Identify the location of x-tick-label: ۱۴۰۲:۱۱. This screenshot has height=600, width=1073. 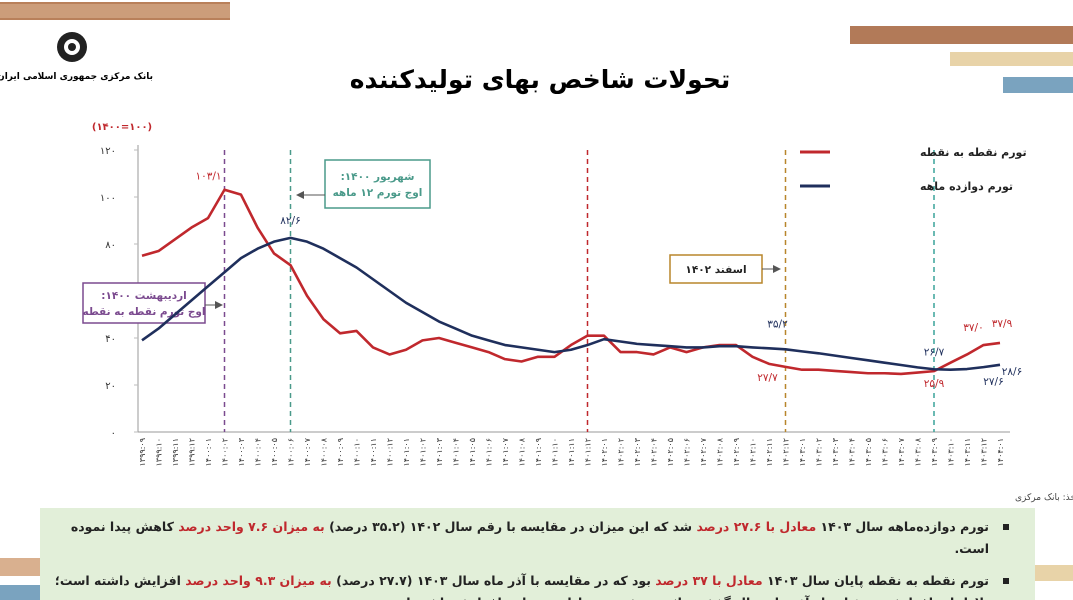
(769, 452).